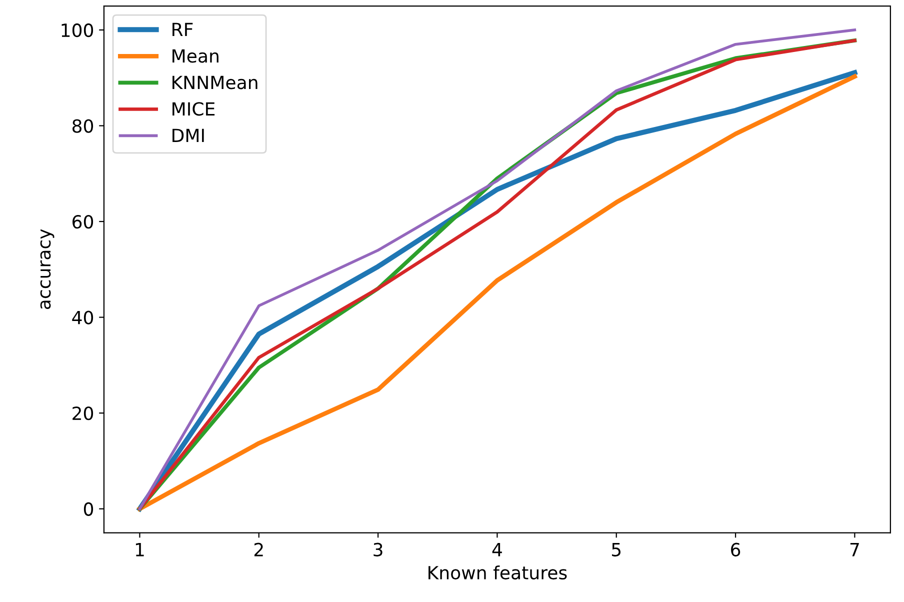  I want to click on x-tick-label: 5, so click(616, 549).